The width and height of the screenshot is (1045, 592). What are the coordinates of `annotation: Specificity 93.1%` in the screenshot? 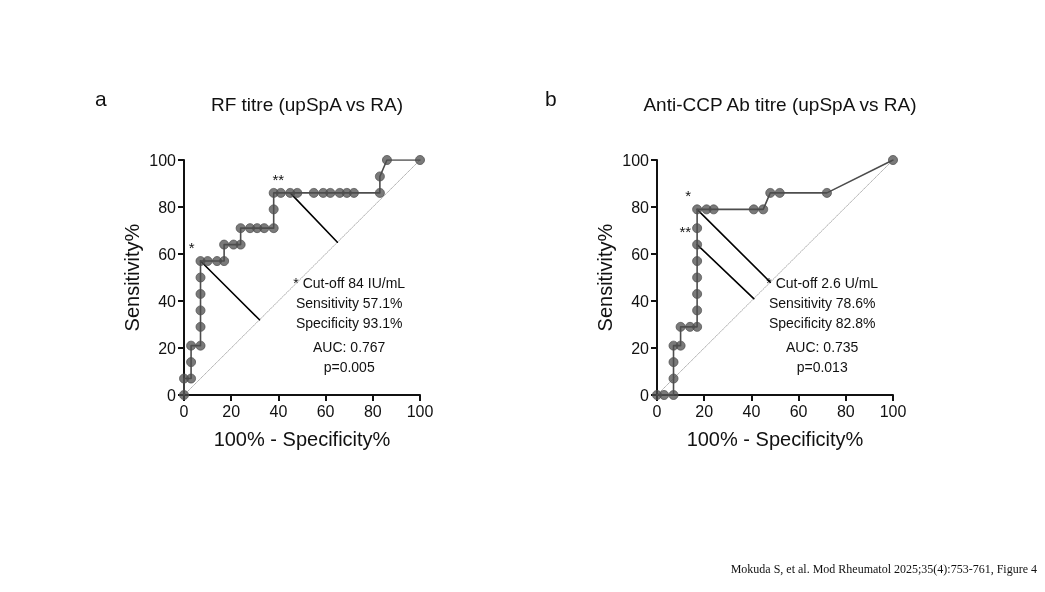 It's located at (349, 323).